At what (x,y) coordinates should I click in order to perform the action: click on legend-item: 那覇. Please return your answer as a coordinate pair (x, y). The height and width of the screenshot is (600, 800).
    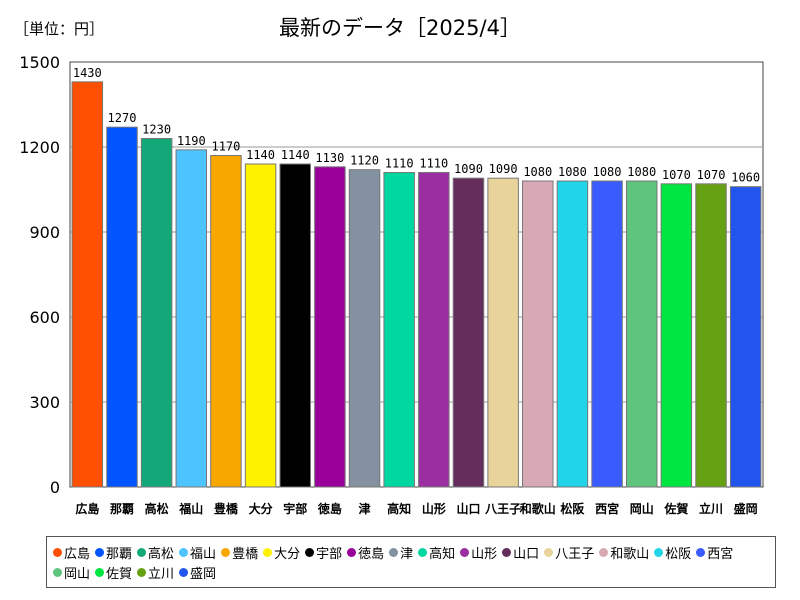
    Looking at the image, I should click on (113, 552).